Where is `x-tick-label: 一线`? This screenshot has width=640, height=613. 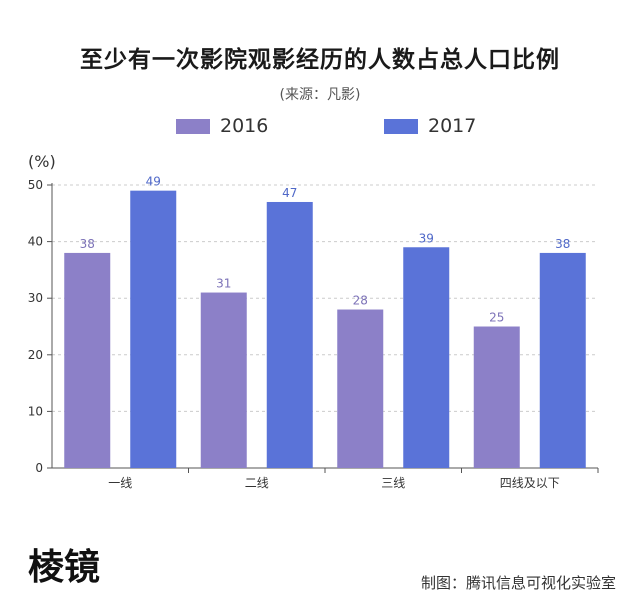 x-tick-label: 一线 is located at coordinates (120, 483).